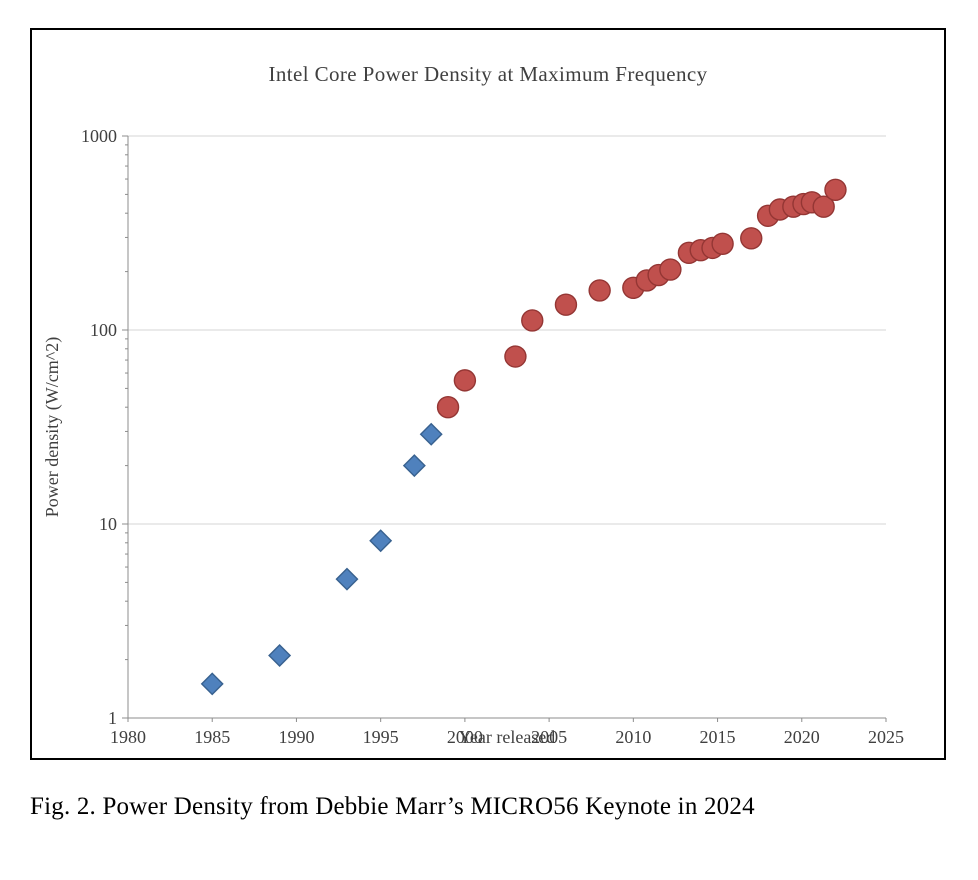 The height and width of the screenshot is (880, 978). I want to click on y-axis-title: Power density (W/cm^2), so click(52, 427).